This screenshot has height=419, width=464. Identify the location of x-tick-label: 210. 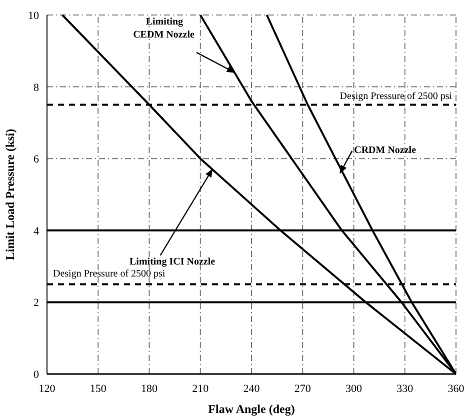
(201, 389).